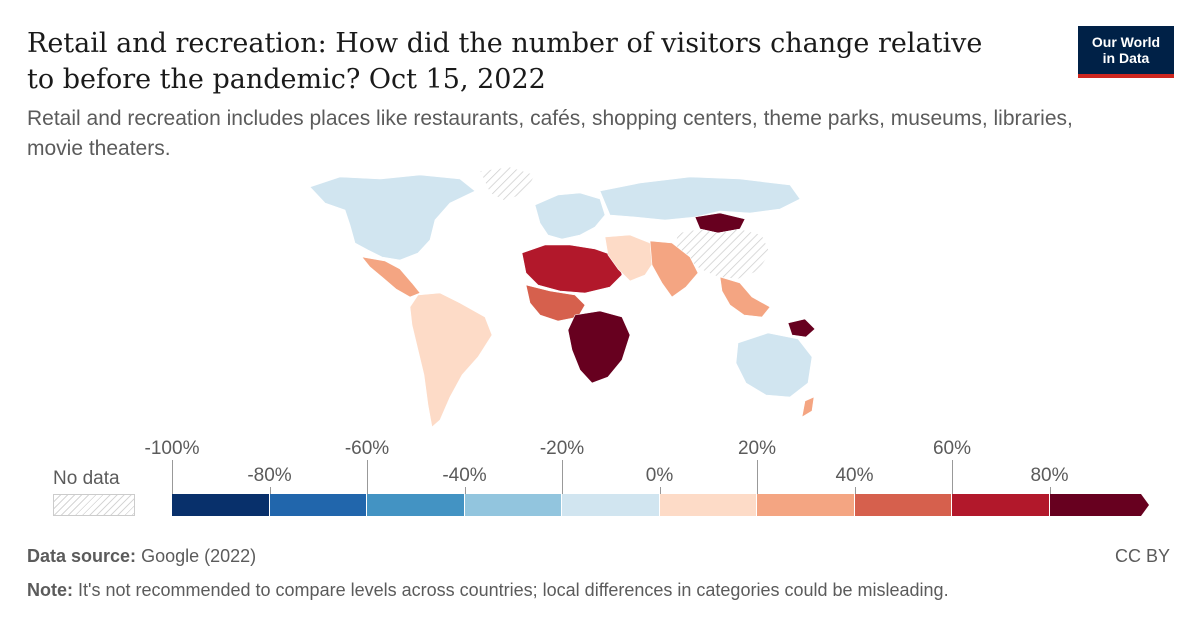  What do you see at coordinates (774, 365) in the screenshot?
I see `region-australia` at bounding box center [774, 365].